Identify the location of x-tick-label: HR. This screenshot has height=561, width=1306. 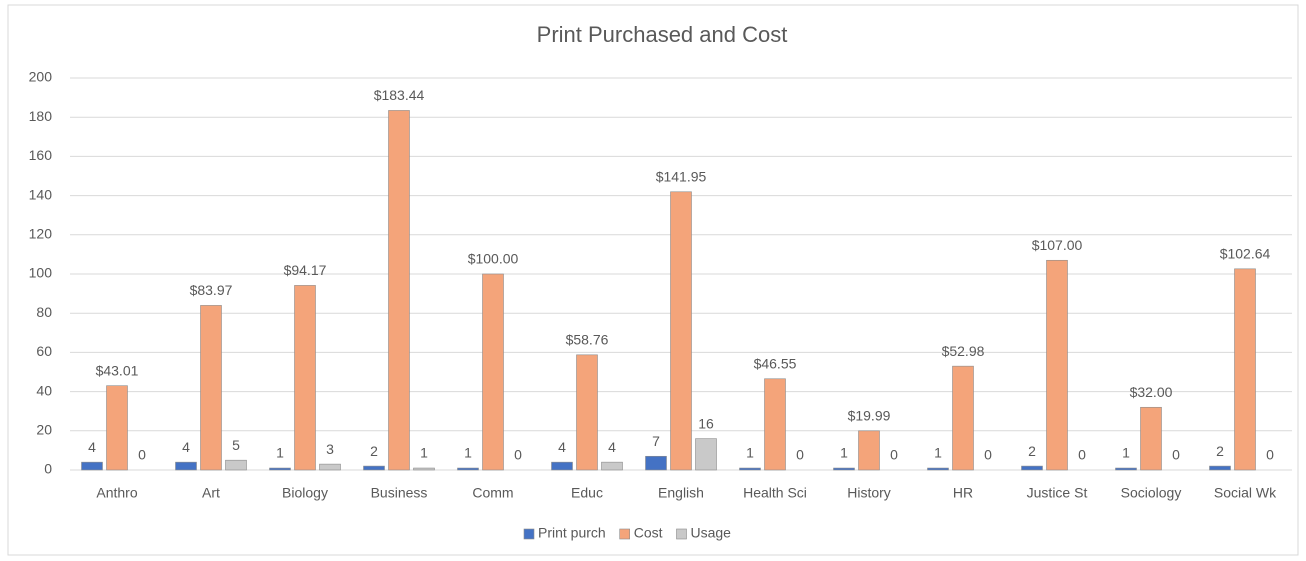
(963, 493).